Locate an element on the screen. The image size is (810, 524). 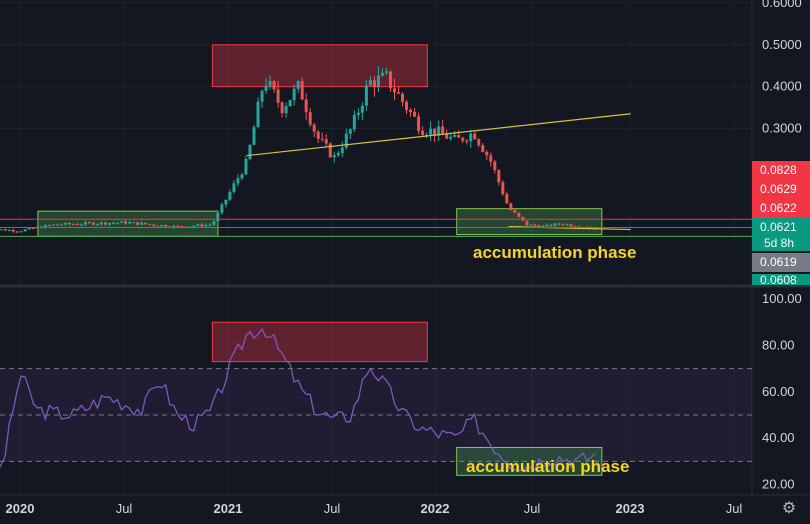
price-tag-3: 0.0621 is located at coordinates (778, 227).